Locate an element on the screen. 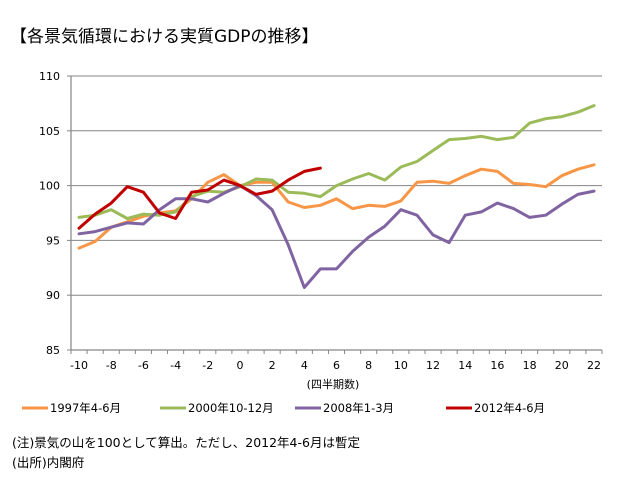 This screenshot has height=500, width=643. x-tick-label: -6 is located at coordinates (143, 365).